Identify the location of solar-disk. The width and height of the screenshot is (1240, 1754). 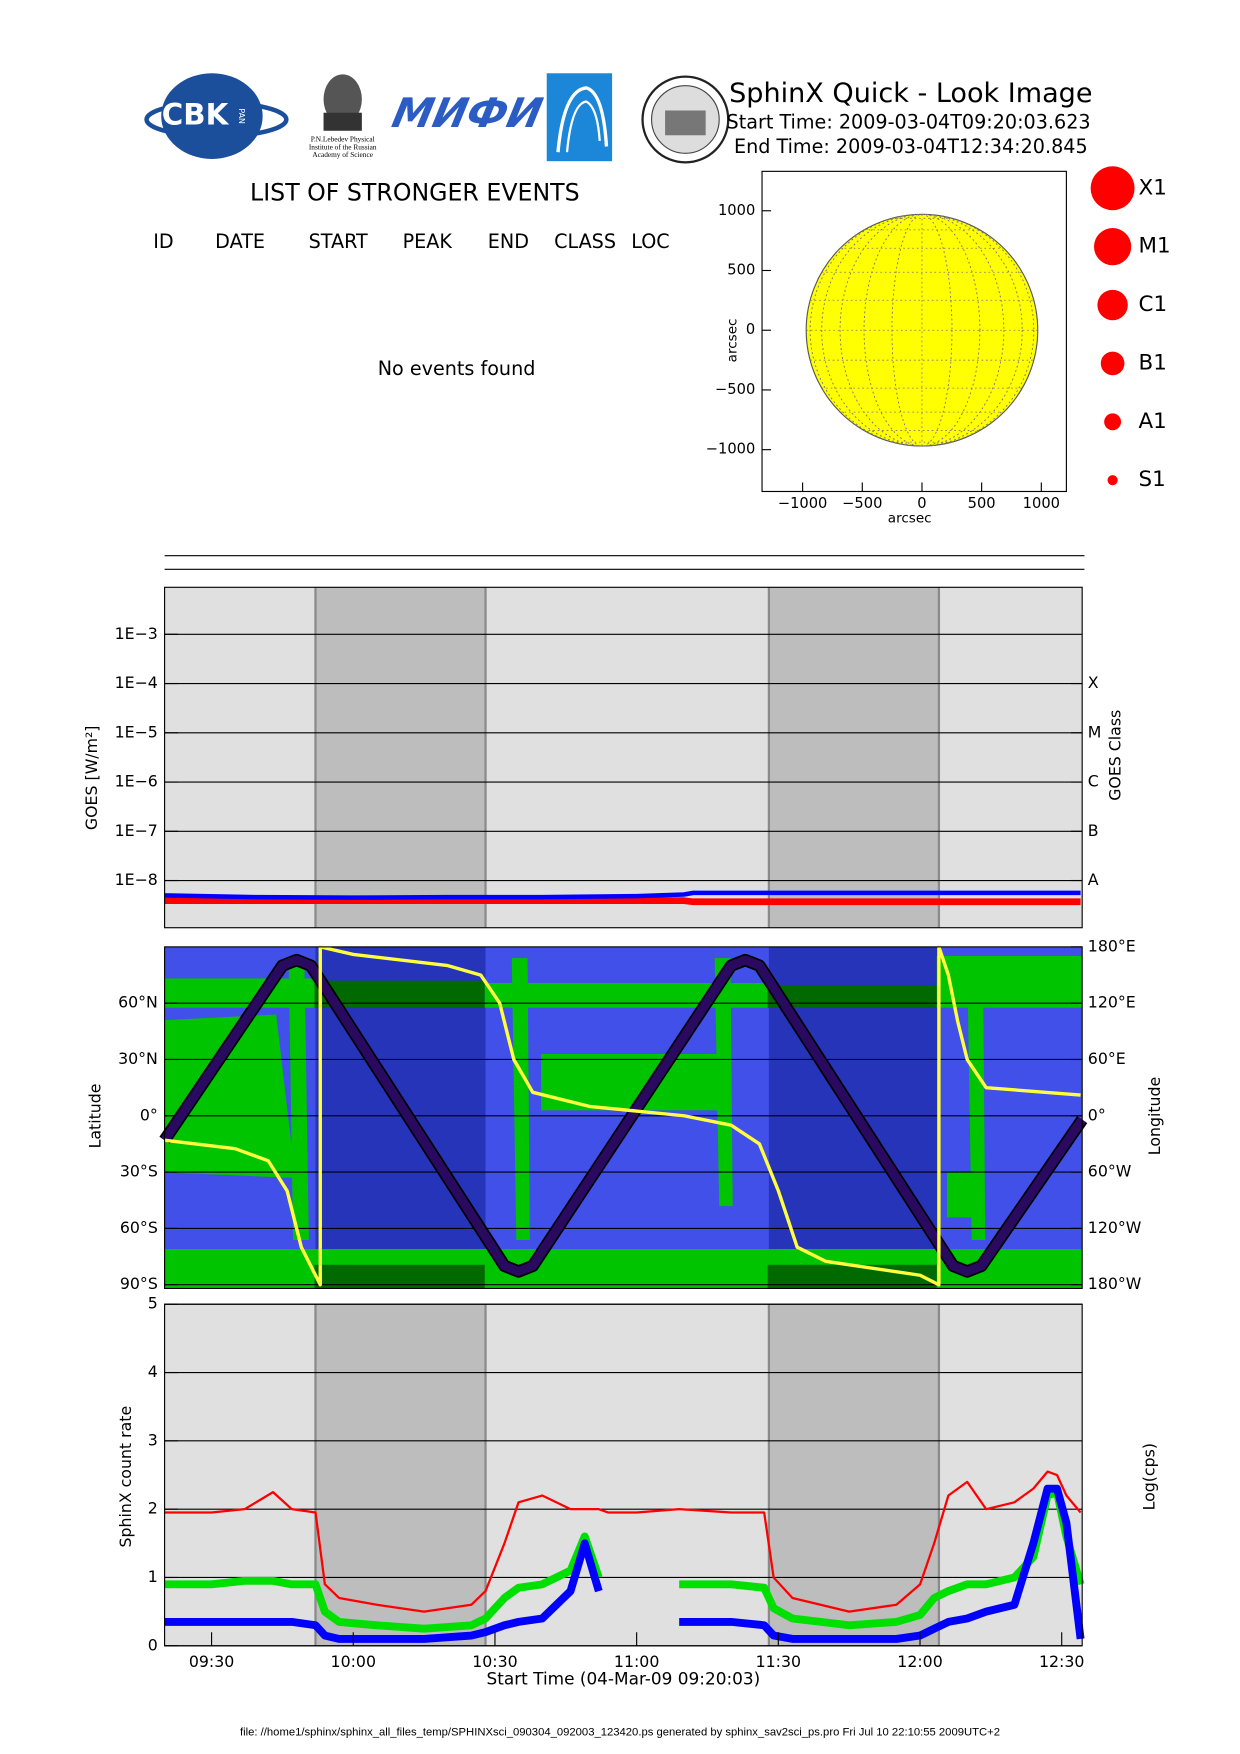
(922, 330).